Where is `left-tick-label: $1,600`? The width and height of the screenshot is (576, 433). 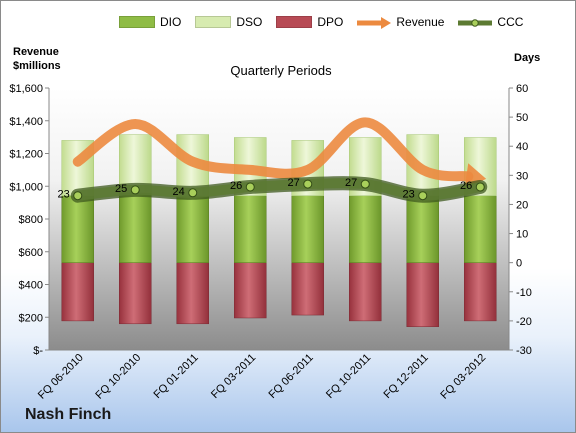
left-tick-label: $1,600 is located at coordinates (26, 89).